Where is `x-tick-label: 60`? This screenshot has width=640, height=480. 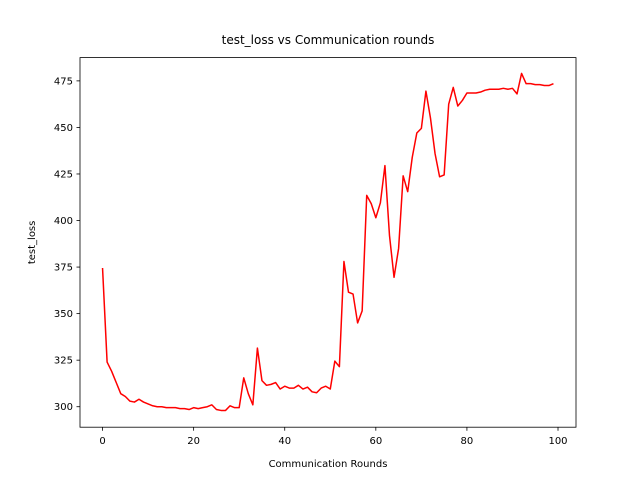 x-tick-label: 60 is located at coordinates (375, 441).